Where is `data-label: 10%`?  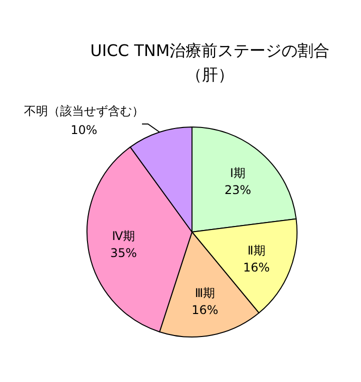 data-label: 10% is located at coordinates (84, 130).